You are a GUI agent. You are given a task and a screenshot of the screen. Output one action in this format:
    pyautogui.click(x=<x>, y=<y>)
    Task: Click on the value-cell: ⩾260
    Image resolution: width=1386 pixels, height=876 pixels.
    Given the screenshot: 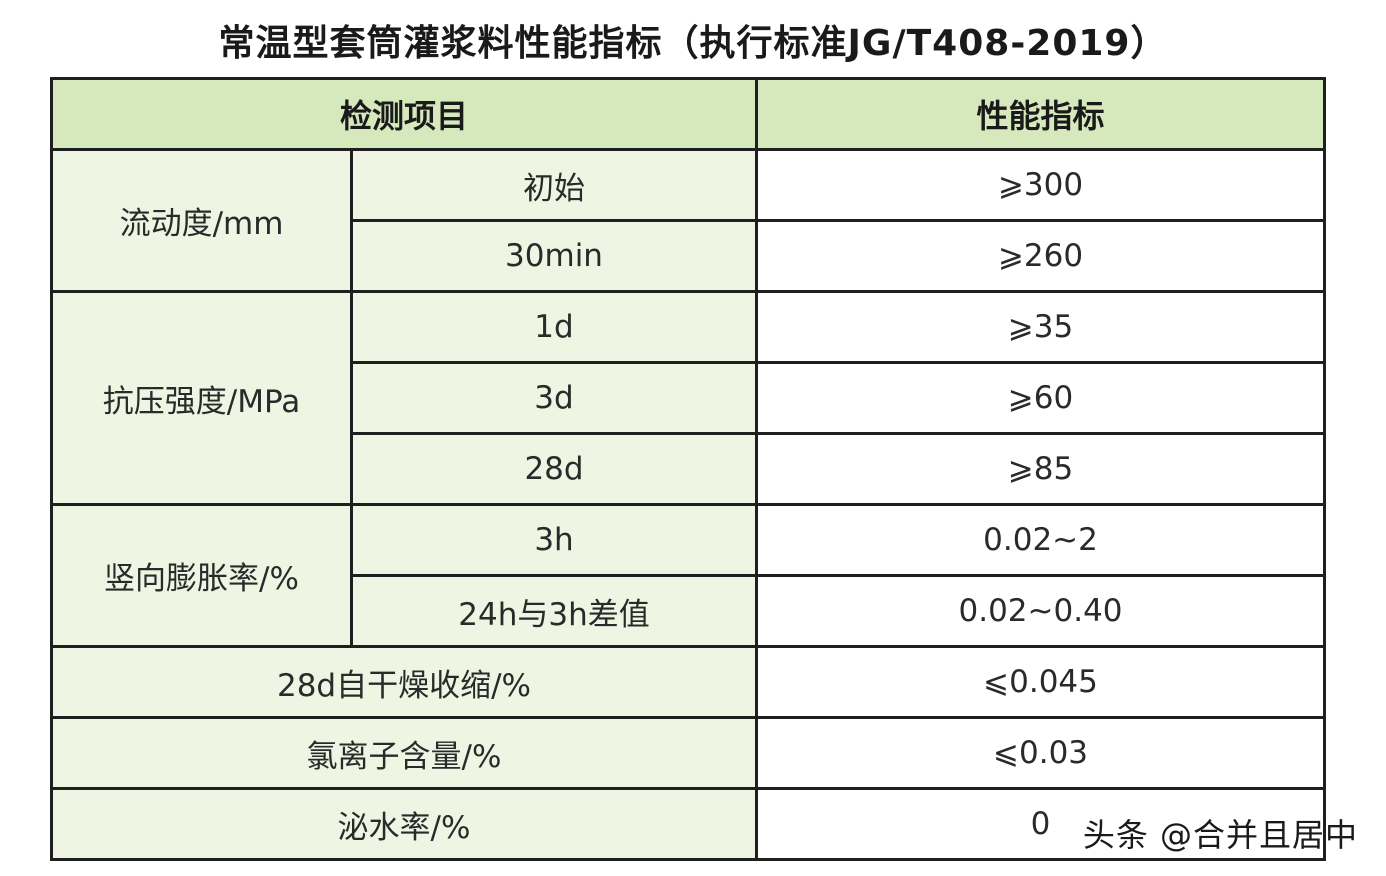 What is the action you would take?
    pyautogui.click(x=1041, y=256)
    